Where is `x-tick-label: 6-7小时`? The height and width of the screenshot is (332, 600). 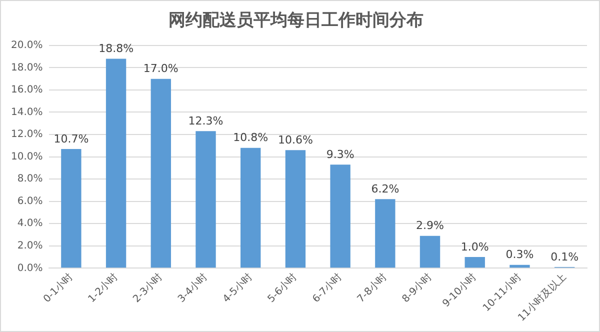 x-tick-label: 6-7小时 is located at coordinates (327, 288).